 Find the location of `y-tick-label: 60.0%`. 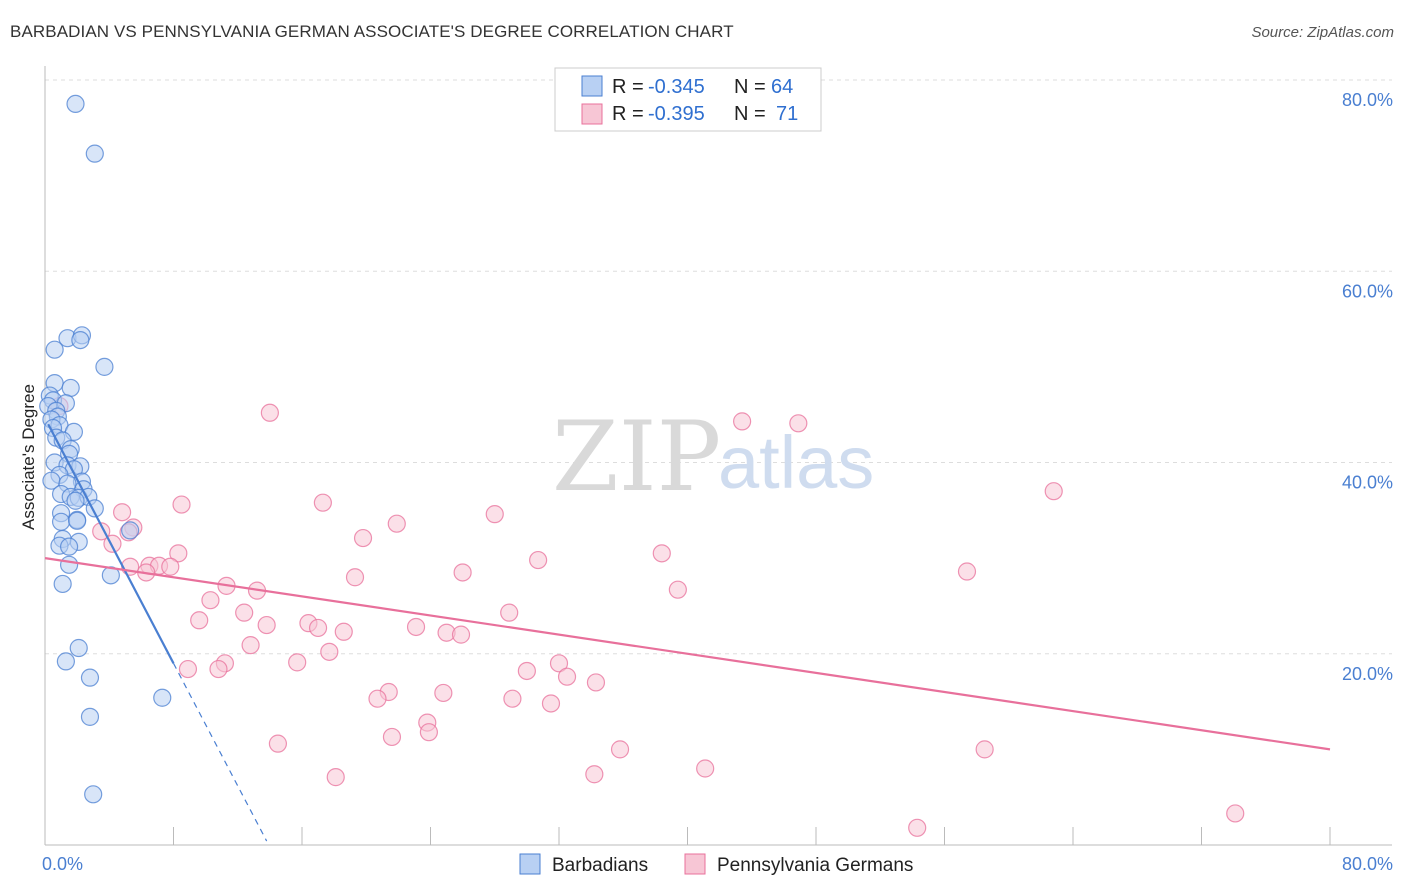

y-tick-label: 60.0% is located at coordinates (1367, 291).